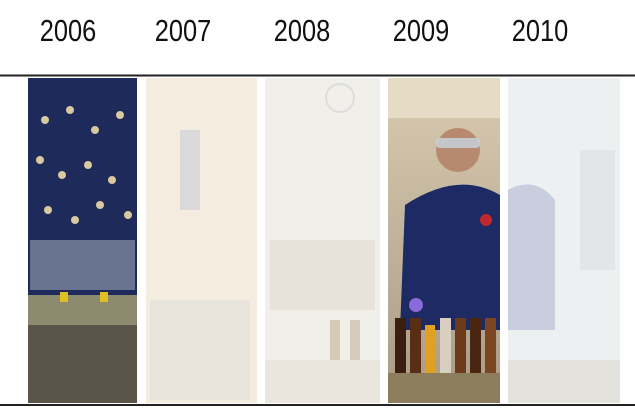 The width and height of the screenshot is (635, 417). What do you see at coordinates (322, 240) in the screenshot?
I see `photo-2008` at bounding box center [322, 240].